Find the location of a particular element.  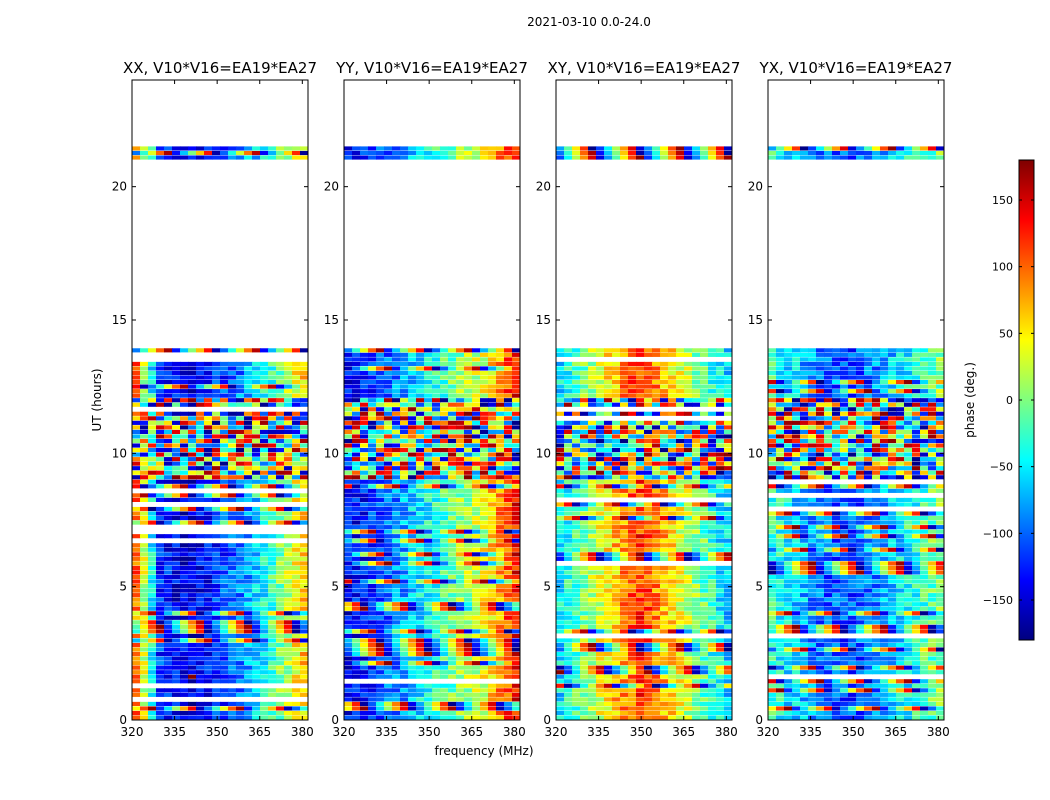

y-axis-label: UT (hours) is located at coordinates (97, 399).